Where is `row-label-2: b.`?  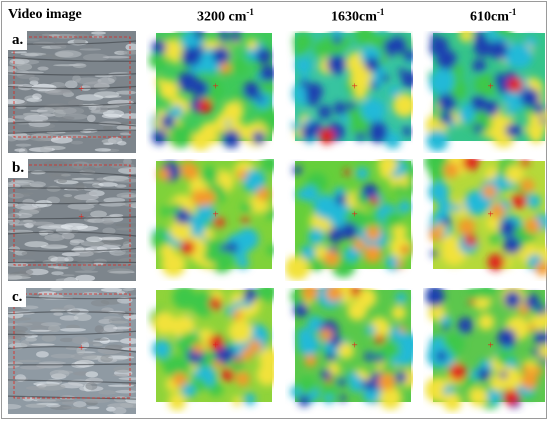
row-label-2: b. is located at coordinates (18, 168).